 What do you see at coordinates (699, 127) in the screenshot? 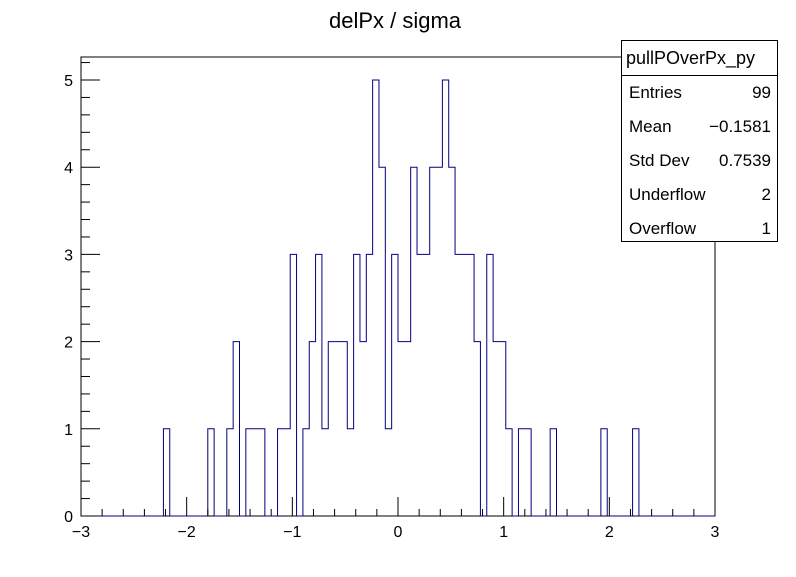
I see `stats-row-mean: Mean −0.1581` at bounding box center [699, 127].